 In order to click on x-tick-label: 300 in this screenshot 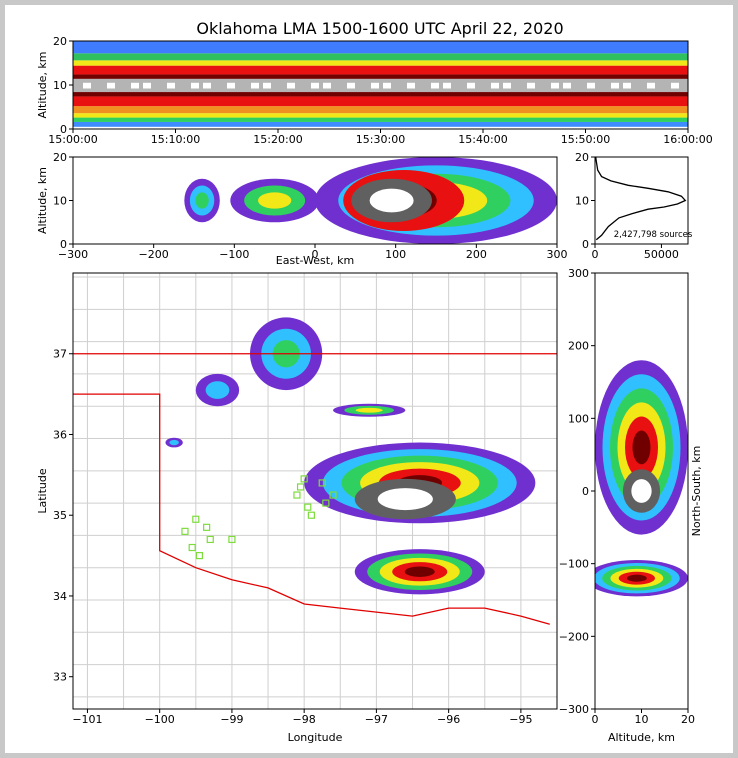, I will do `click(557, 254)`.